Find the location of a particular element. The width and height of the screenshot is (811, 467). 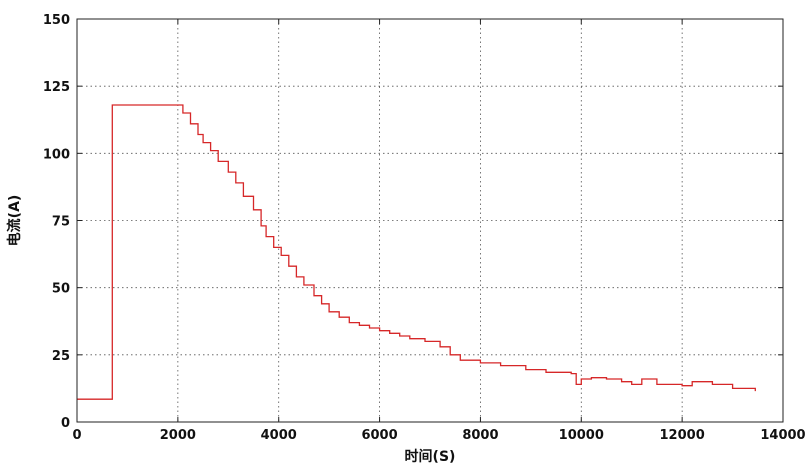

y-tick-label: 125 is located at coordinates (56, 87).